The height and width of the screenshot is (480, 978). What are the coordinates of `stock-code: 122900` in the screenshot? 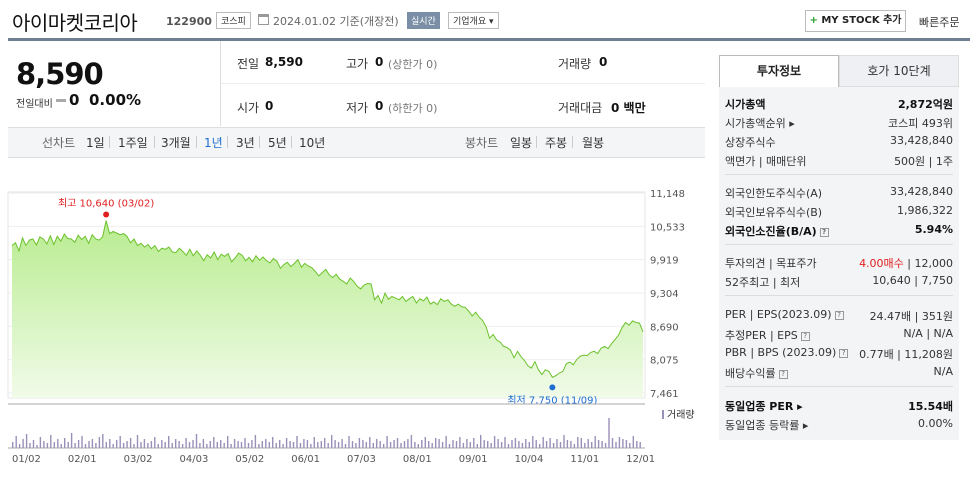 It's located at (189, 21).